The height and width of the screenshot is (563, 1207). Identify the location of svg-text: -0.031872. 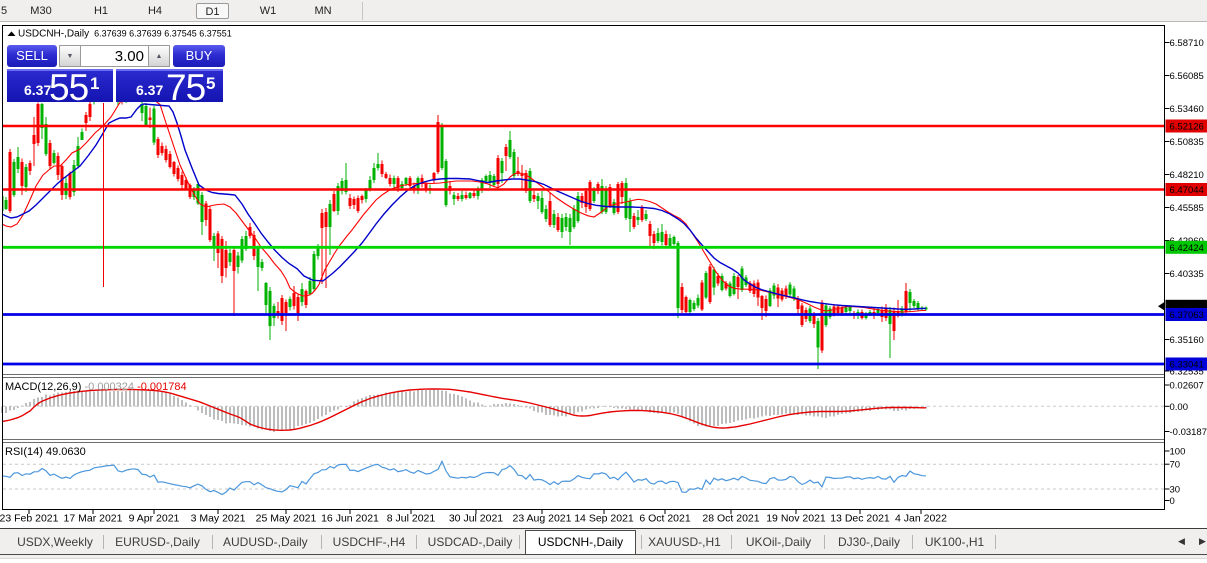
(1188, 432).